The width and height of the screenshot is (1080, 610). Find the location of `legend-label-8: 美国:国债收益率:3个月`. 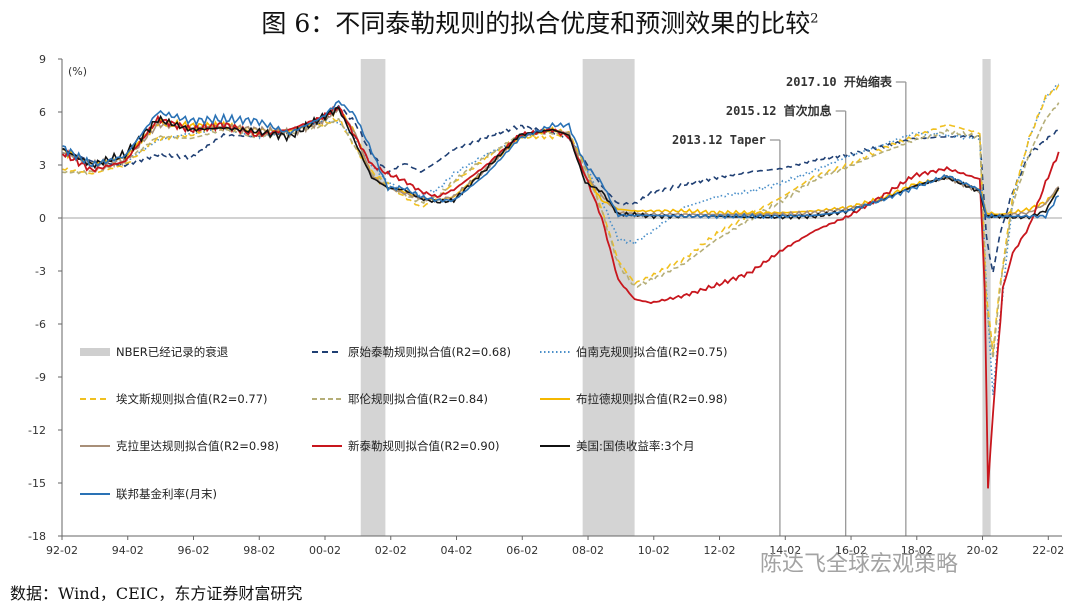

legend-label-8: 美国:国债收益率:3个月 is located at coordinates (635, 446).